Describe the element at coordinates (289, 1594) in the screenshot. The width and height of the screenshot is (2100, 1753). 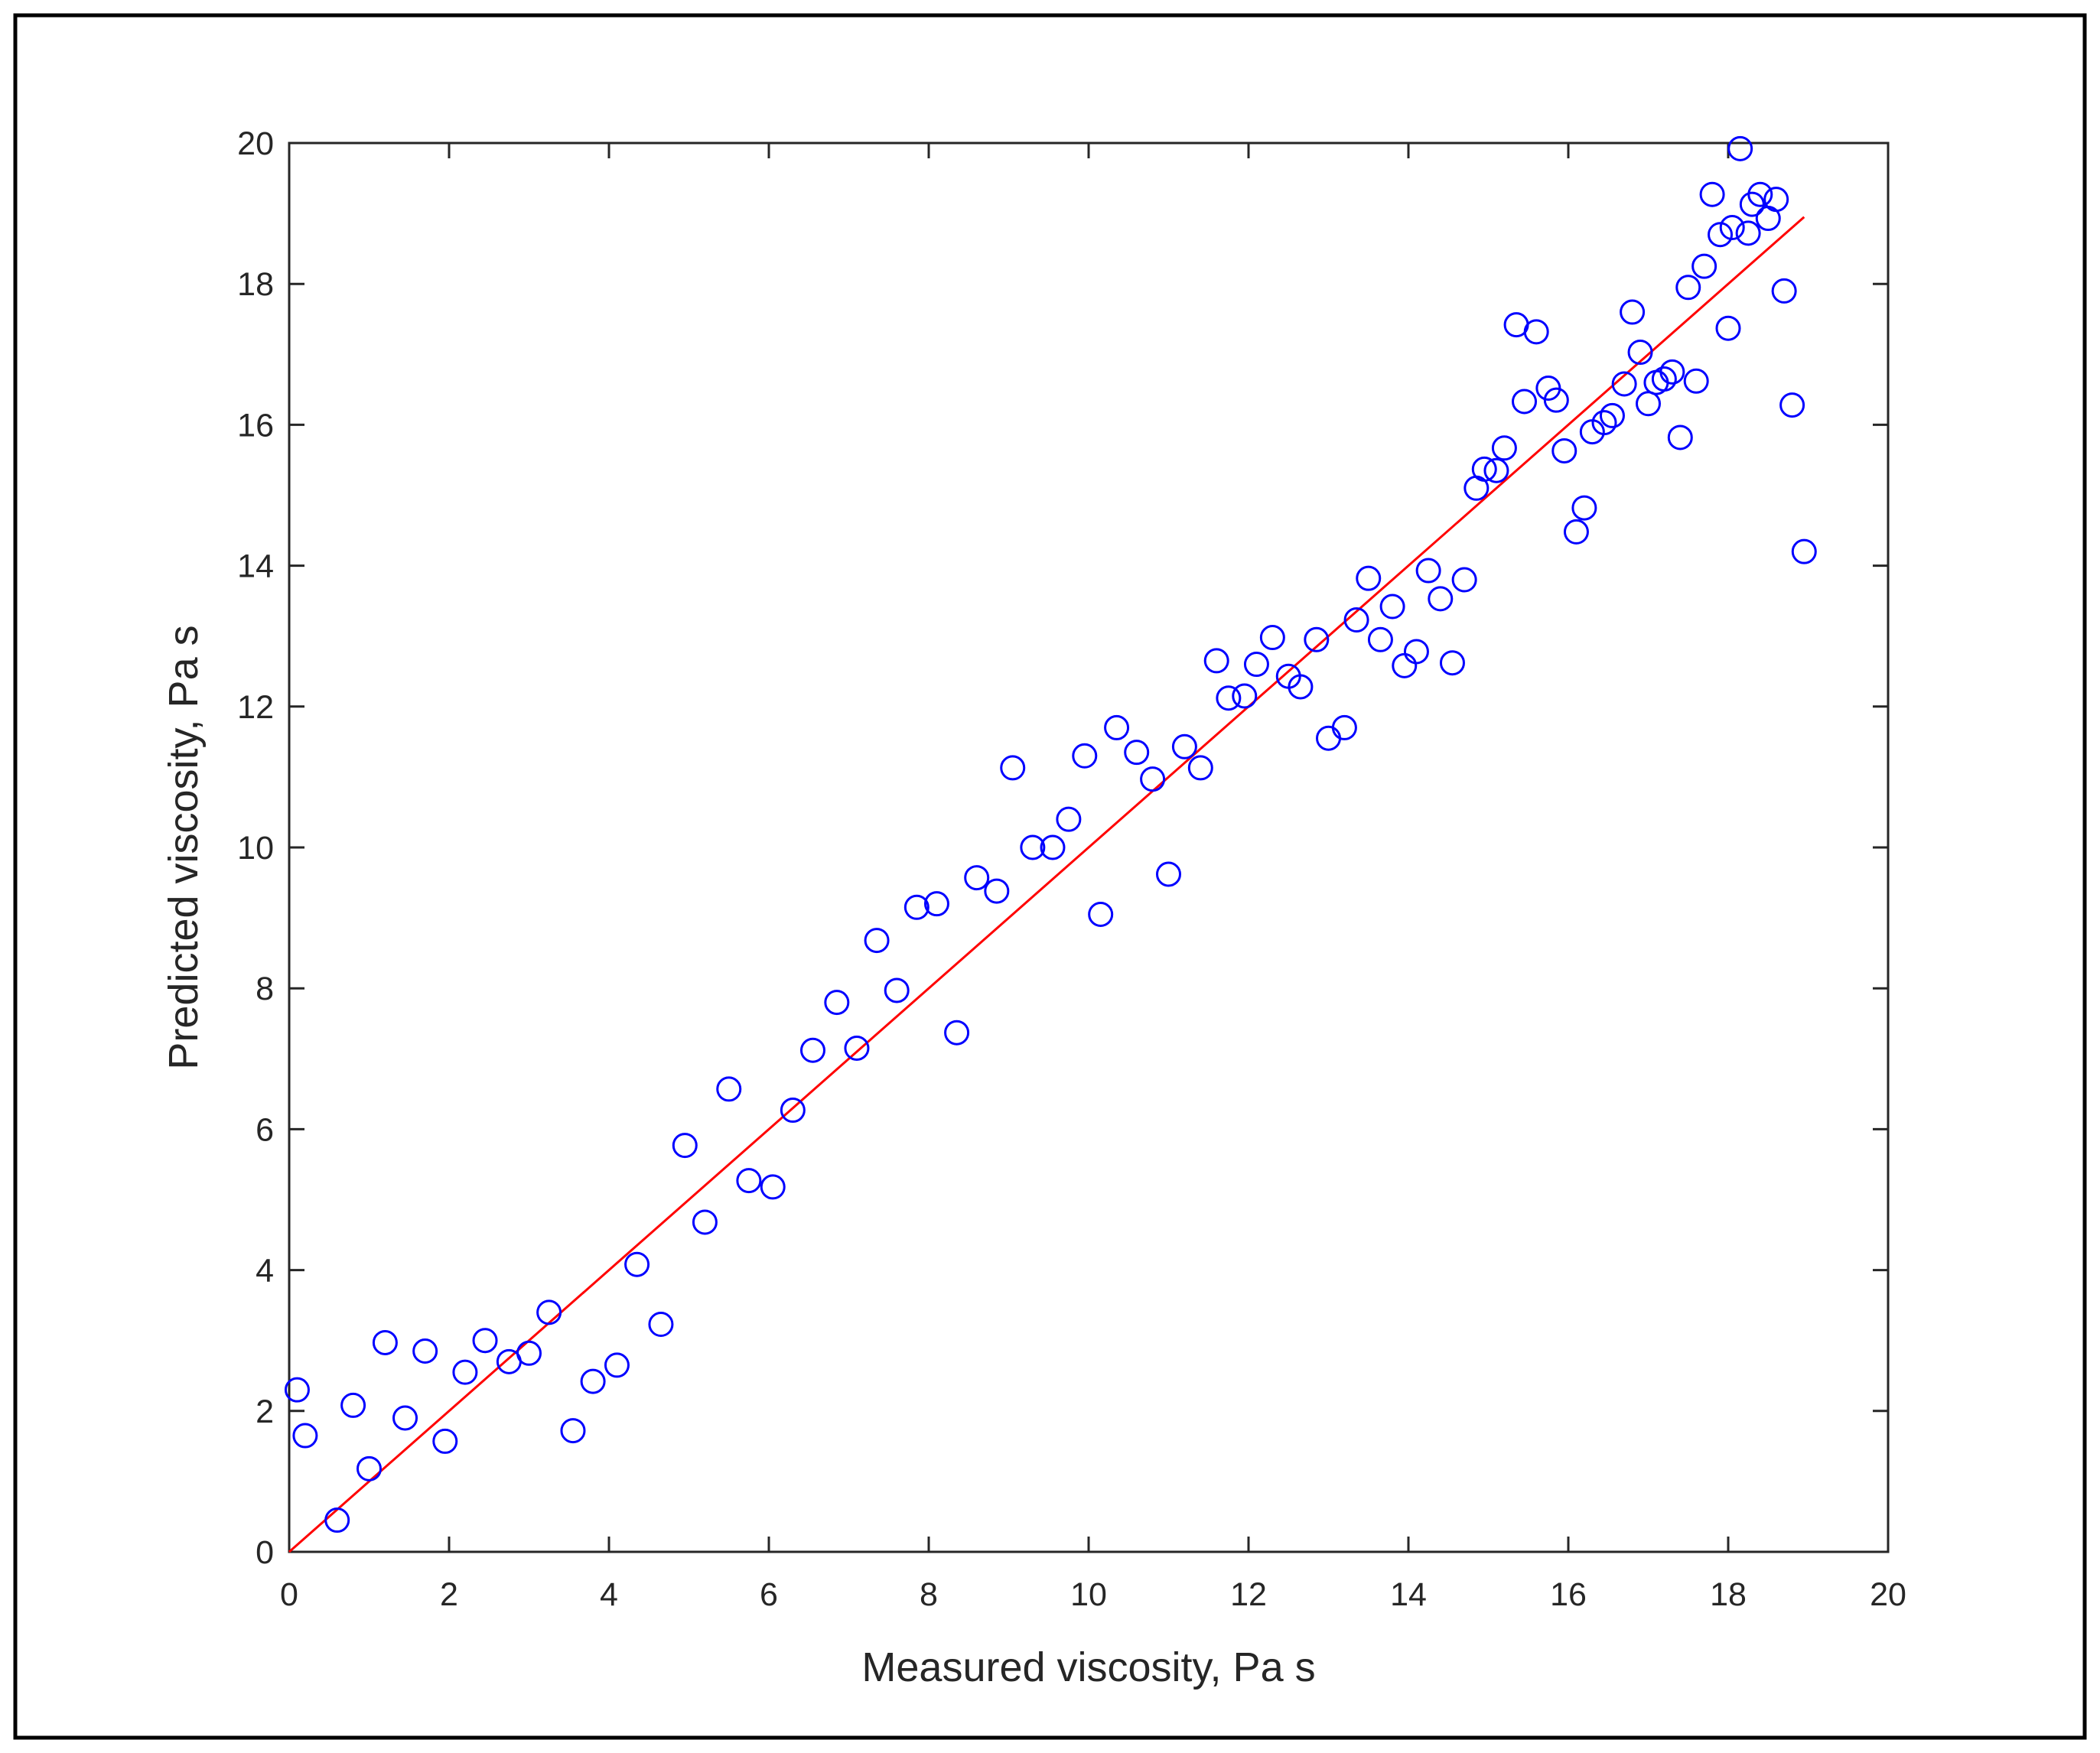
I see `x-tick-label: 0` at that location.